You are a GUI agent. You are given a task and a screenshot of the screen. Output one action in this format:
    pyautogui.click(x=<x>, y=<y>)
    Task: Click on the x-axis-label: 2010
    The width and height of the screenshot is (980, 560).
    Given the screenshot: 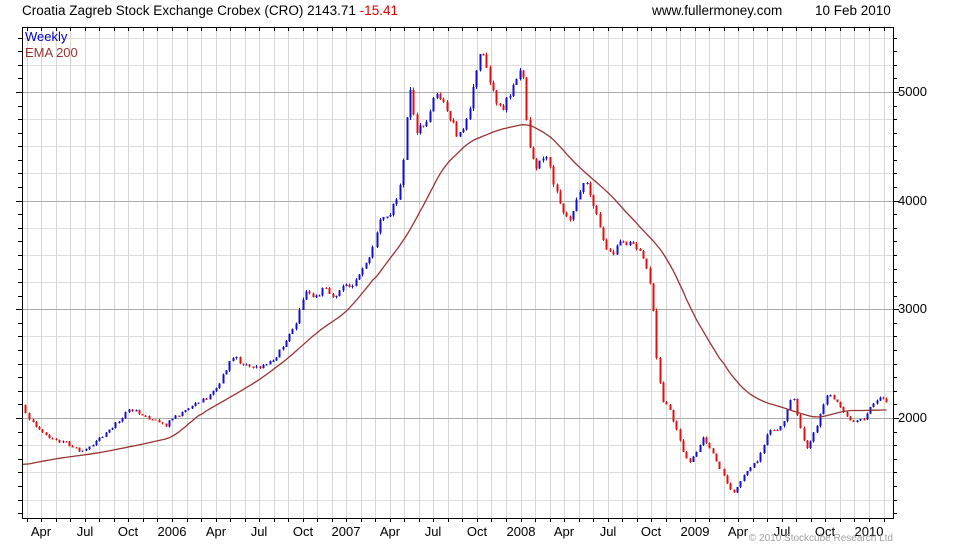 What is the action you would take?
    pyautogui.click(x=869, y=531)
    